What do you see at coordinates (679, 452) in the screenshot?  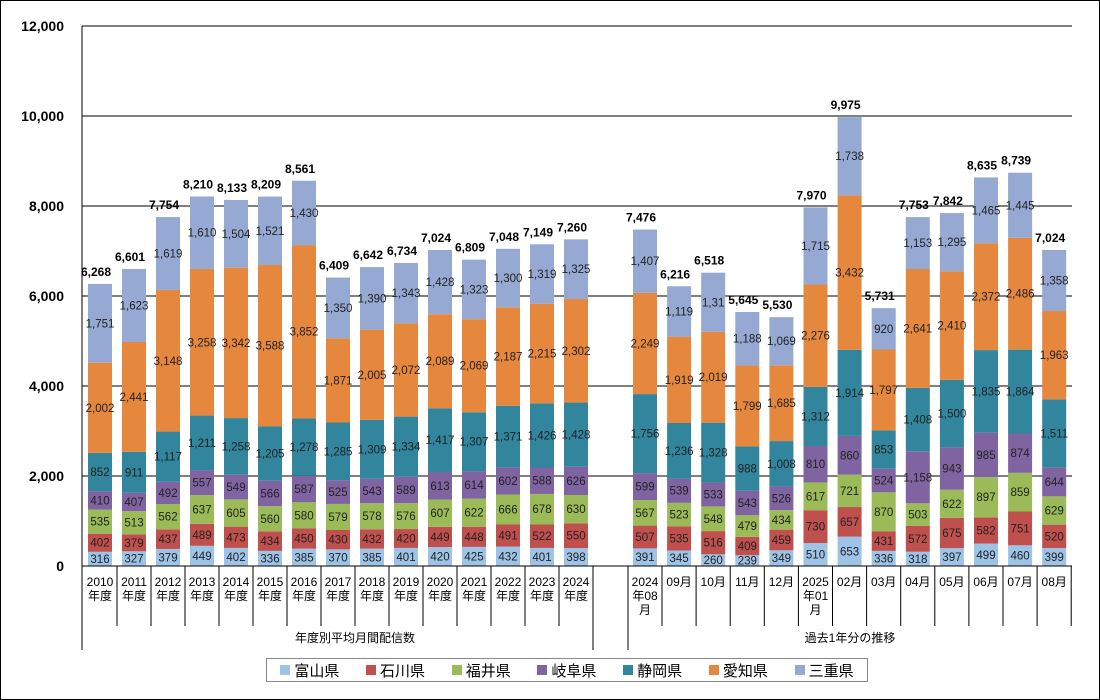 I see `data-label: 1,236` at bounding box center [679, 452].